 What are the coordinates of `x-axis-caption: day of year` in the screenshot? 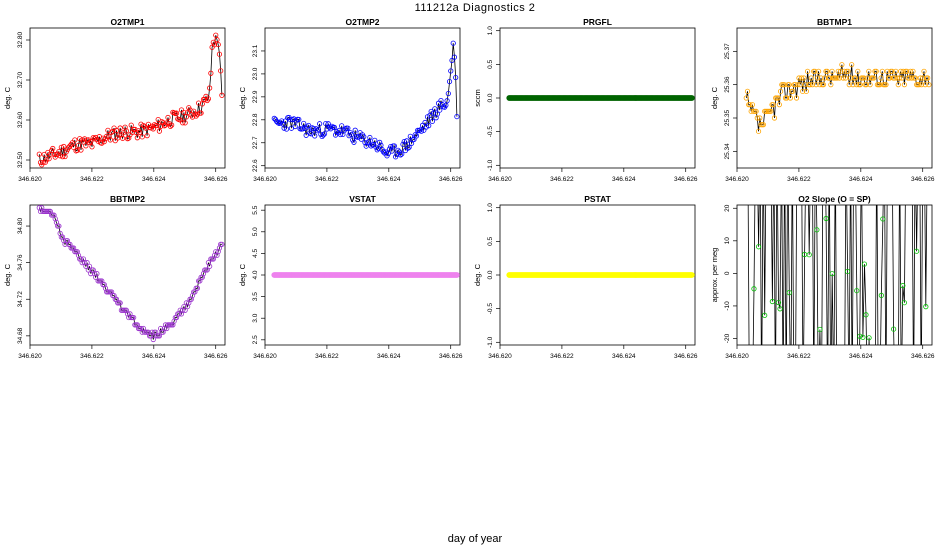 It's located at (475, 539).